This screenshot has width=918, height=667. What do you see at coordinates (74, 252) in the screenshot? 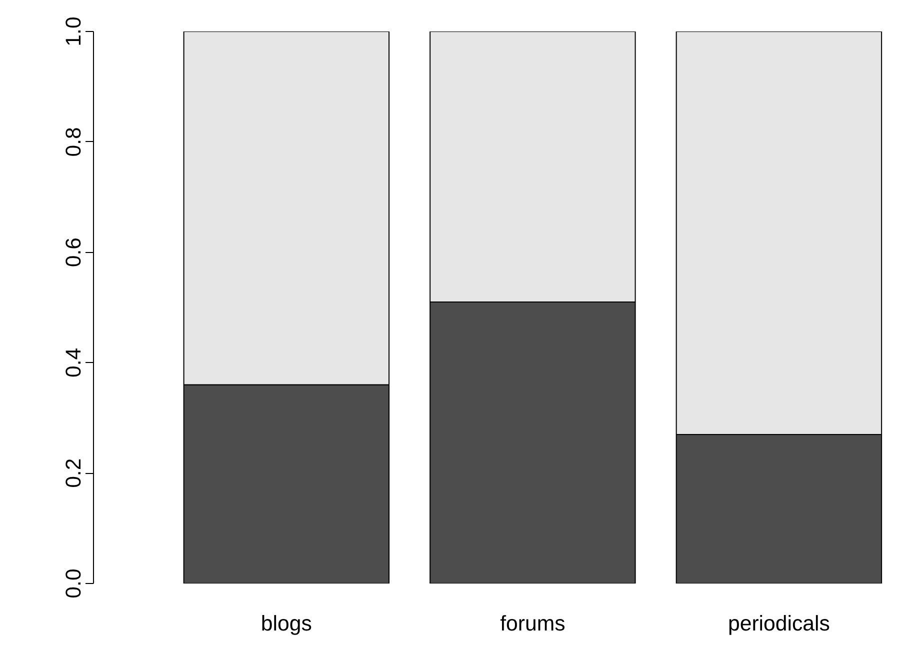
I see `y-tick-label: 0.6` at bounding box center [74, 252].